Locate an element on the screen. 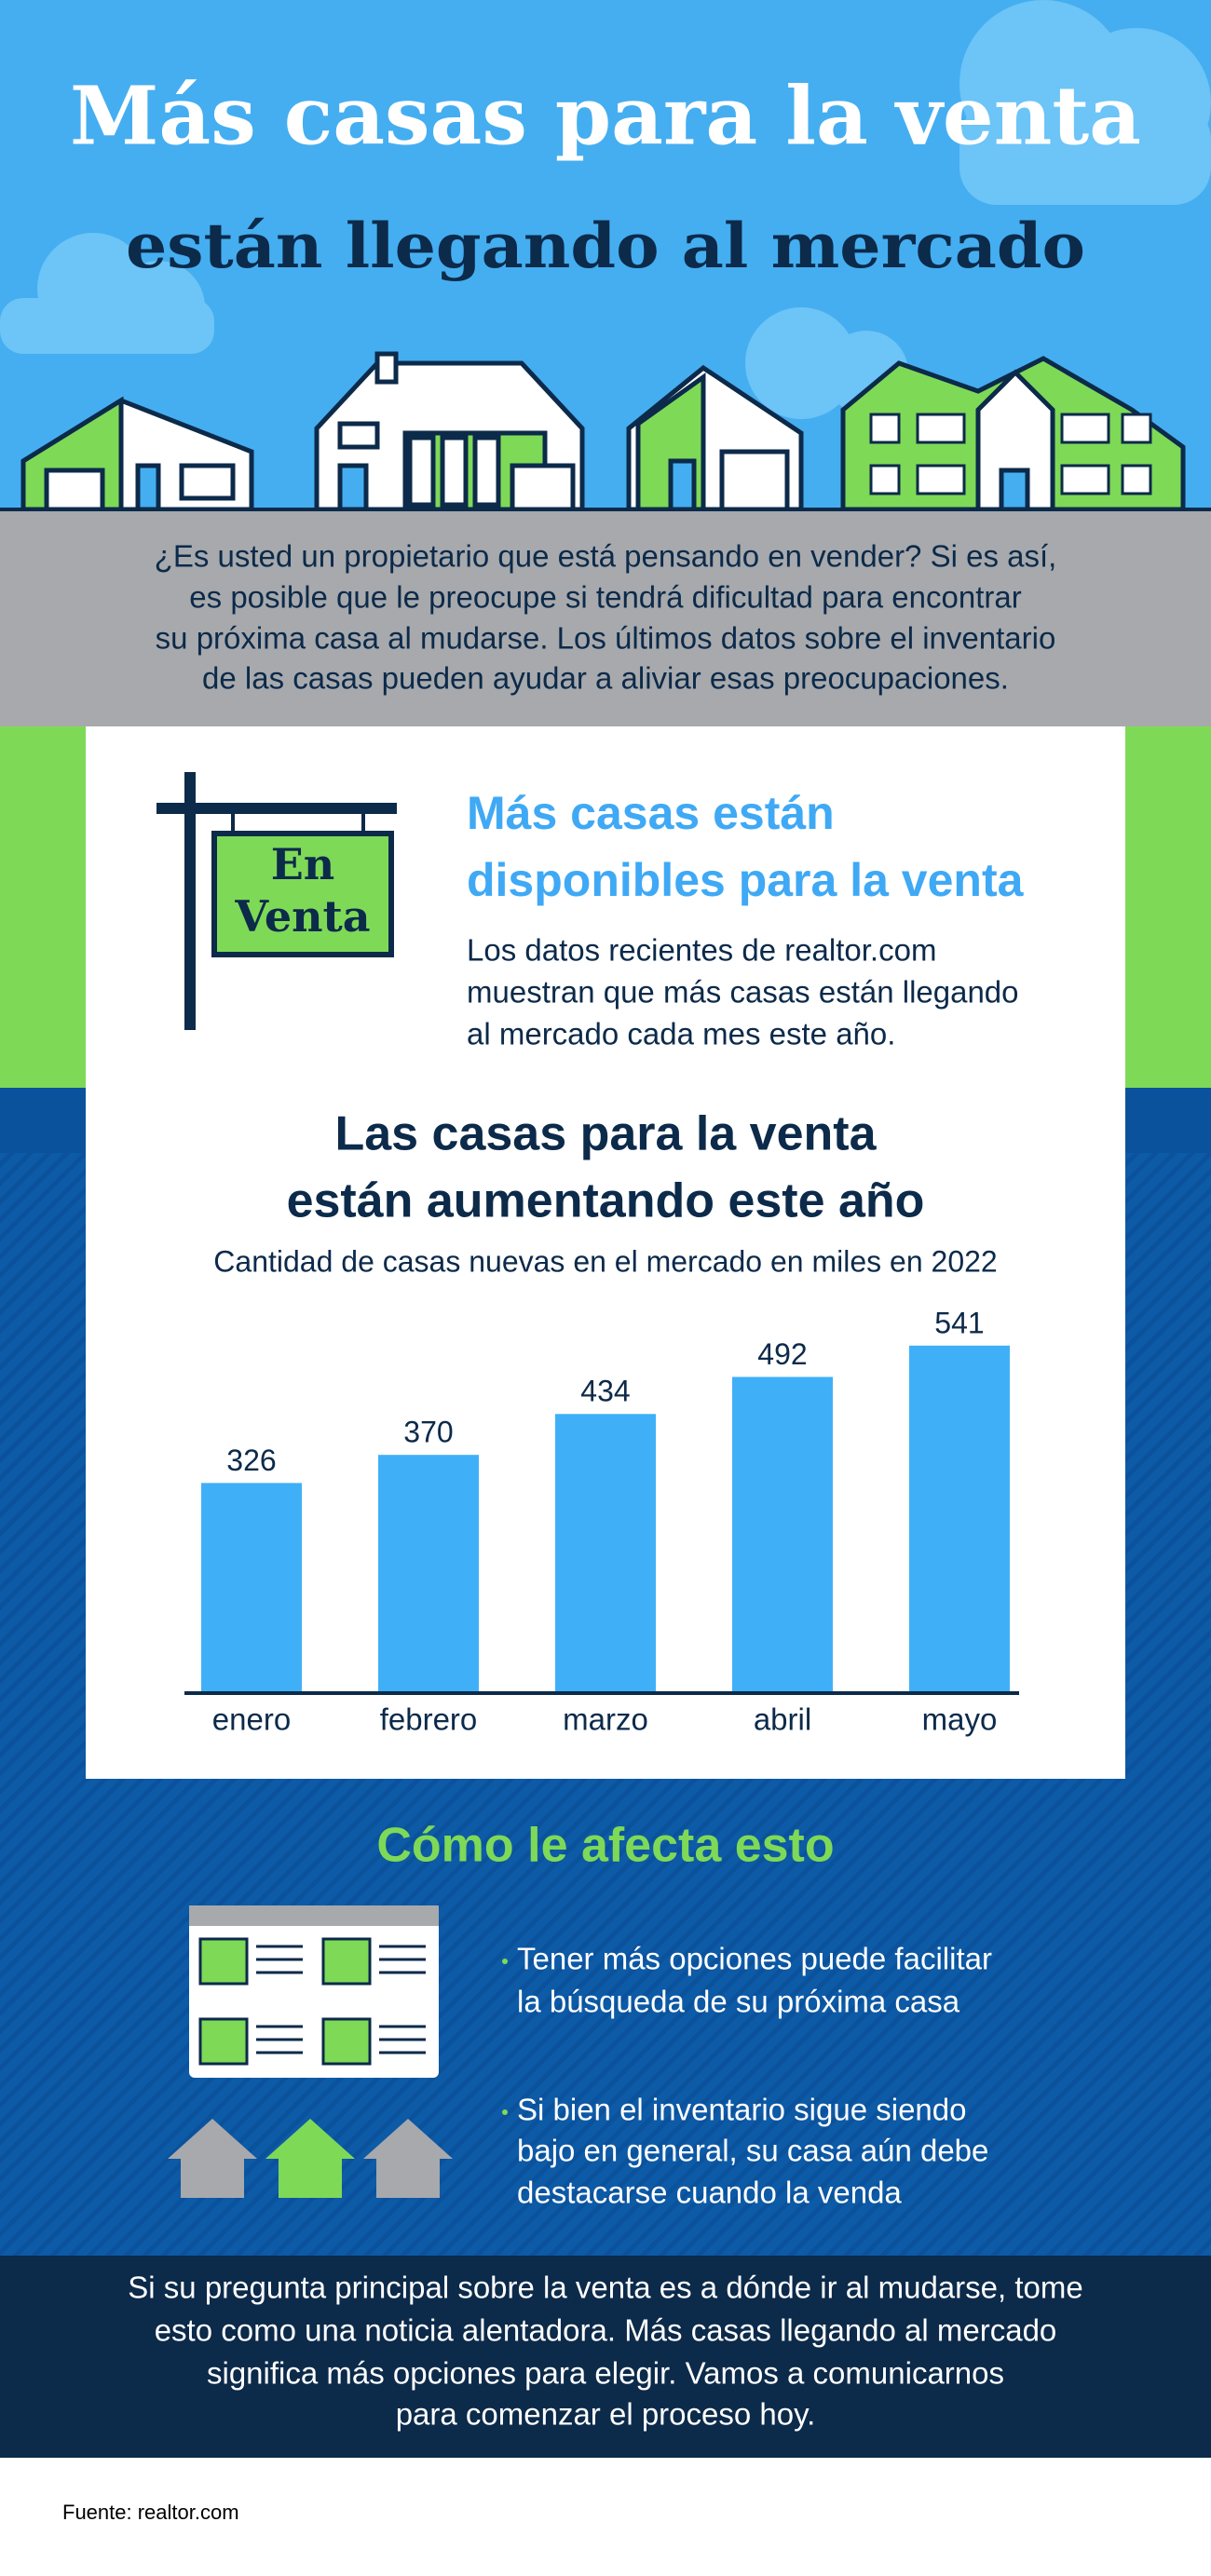 The width and height of the screenshot is (1211, 2576). value-label: 492 is located at coordinates (782, 1354).